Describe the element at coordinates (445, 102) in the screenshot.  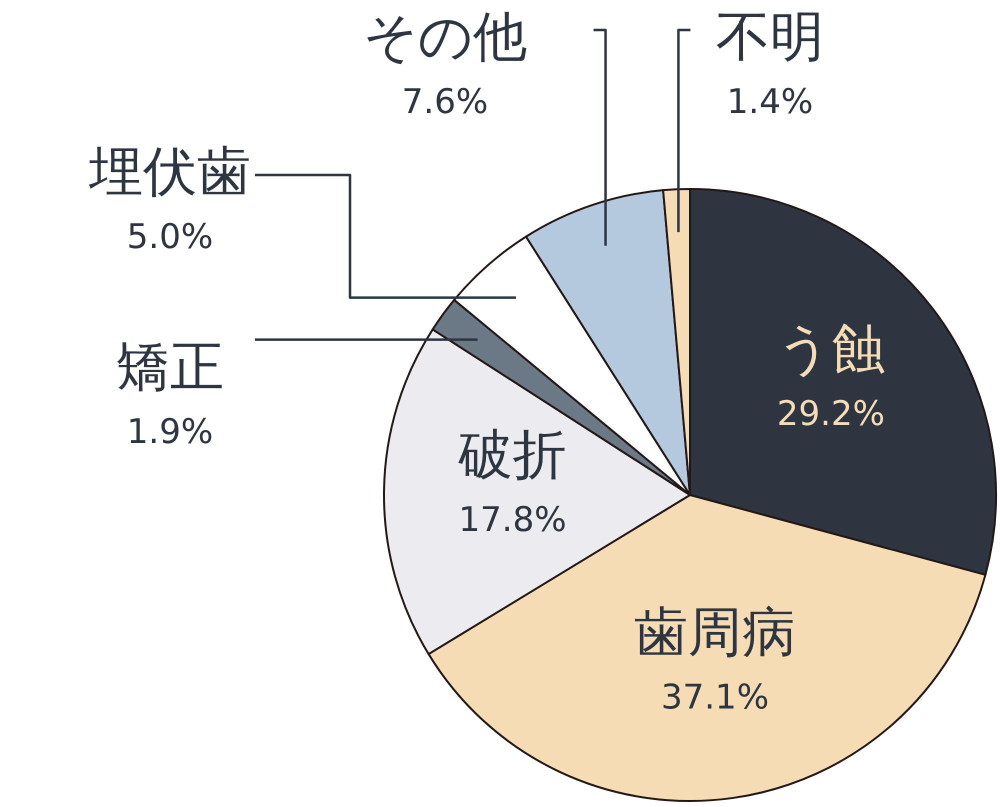
I see `data-label: 7.6%` at that location.